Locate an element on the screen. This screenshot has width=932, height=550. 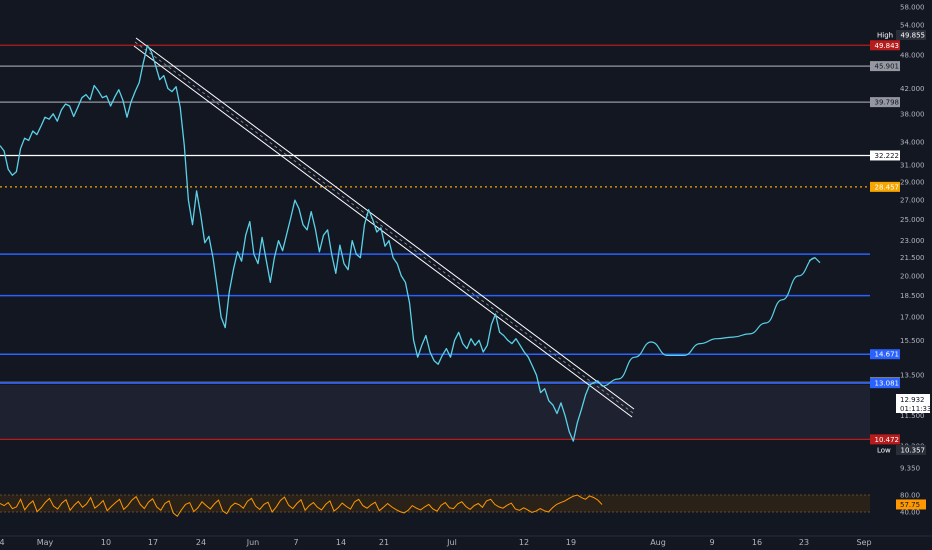
time-axis: 4 May 10 17 24 Jun 7 14 21 Jul 12 19 Aug 9 16 23 Sep is located at coordinates (436, 542).